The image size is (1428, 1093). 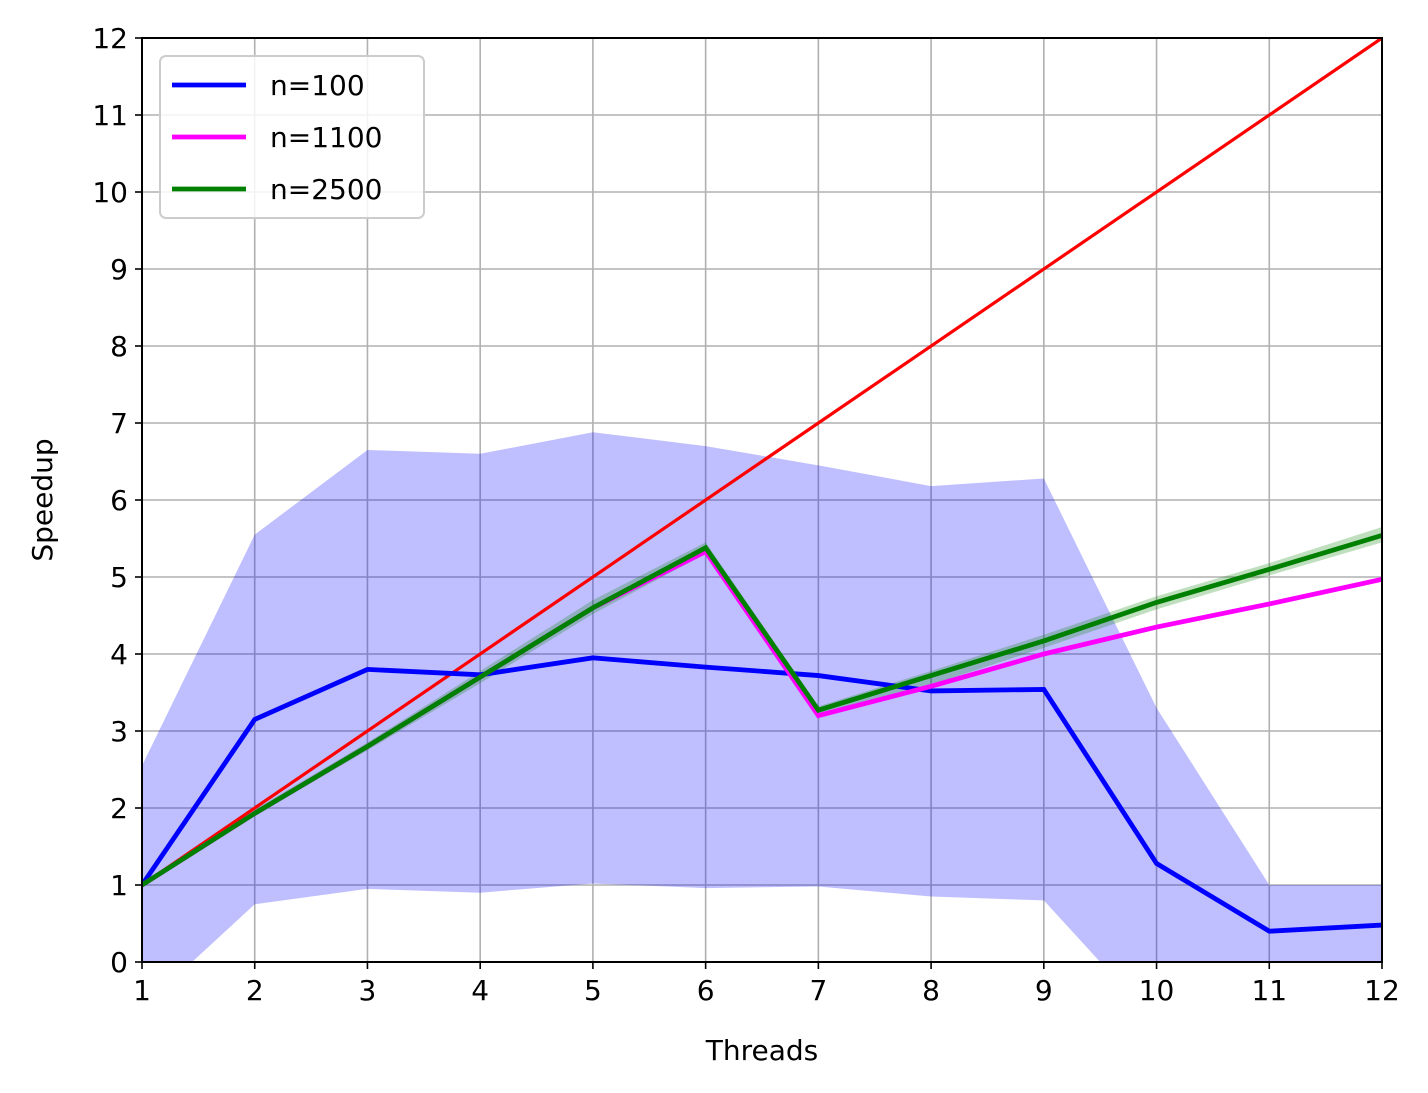 I want to click on x-tick-label: 11, so click(x=1269, y=990).